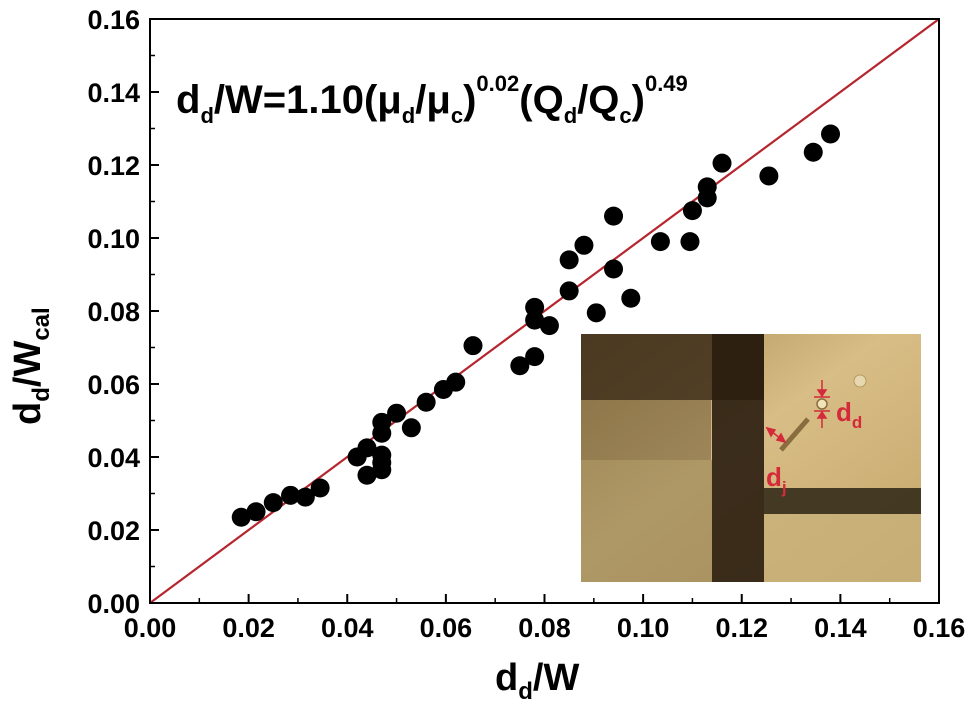  Describe the element at coordinates (150, 628) in the screenshot. I see `x-tick-label: 0.00` at that location.